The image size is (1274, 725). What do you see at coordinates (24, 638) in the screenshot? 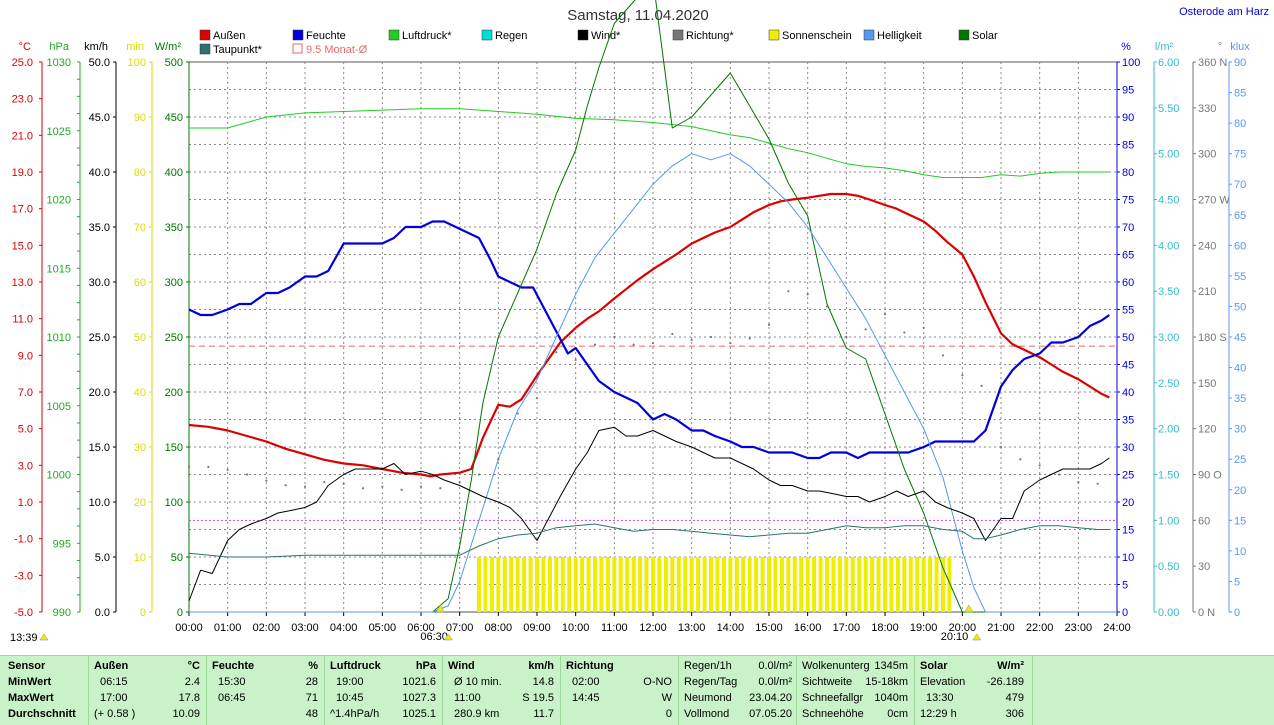
I see `moment-label: 13:39` at bounding box center [24, 638].